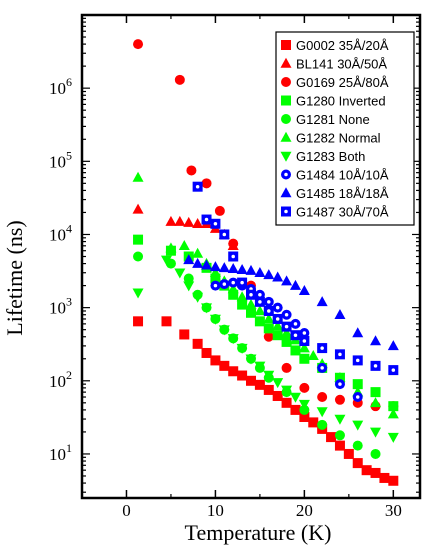 The image size is (440, 550). Describe the element at coordinates (60, 86) in the screenshot. I see `y-tick-label: 10⁶` at that location.